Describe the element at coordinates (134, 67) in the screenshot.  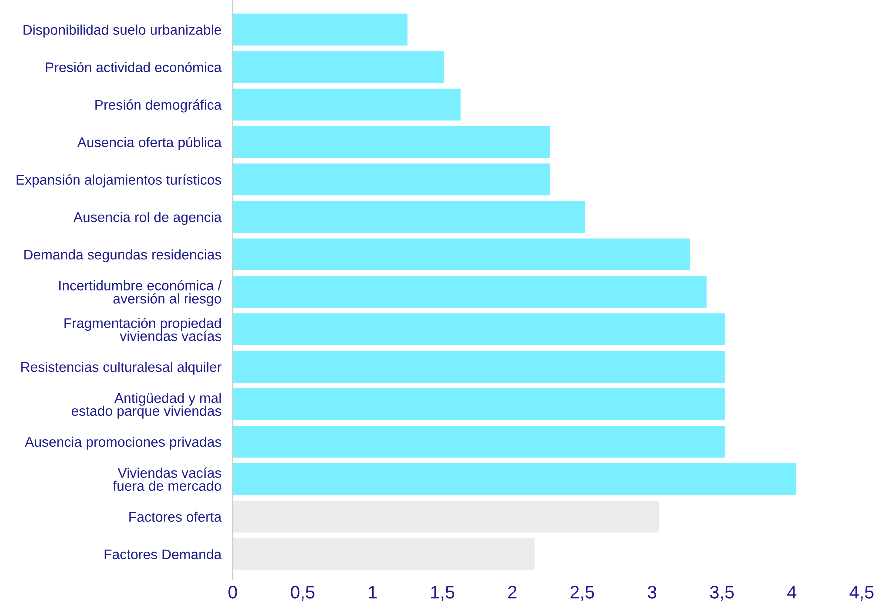
I see `y-tick-label: Presión actividad económica` at that location.